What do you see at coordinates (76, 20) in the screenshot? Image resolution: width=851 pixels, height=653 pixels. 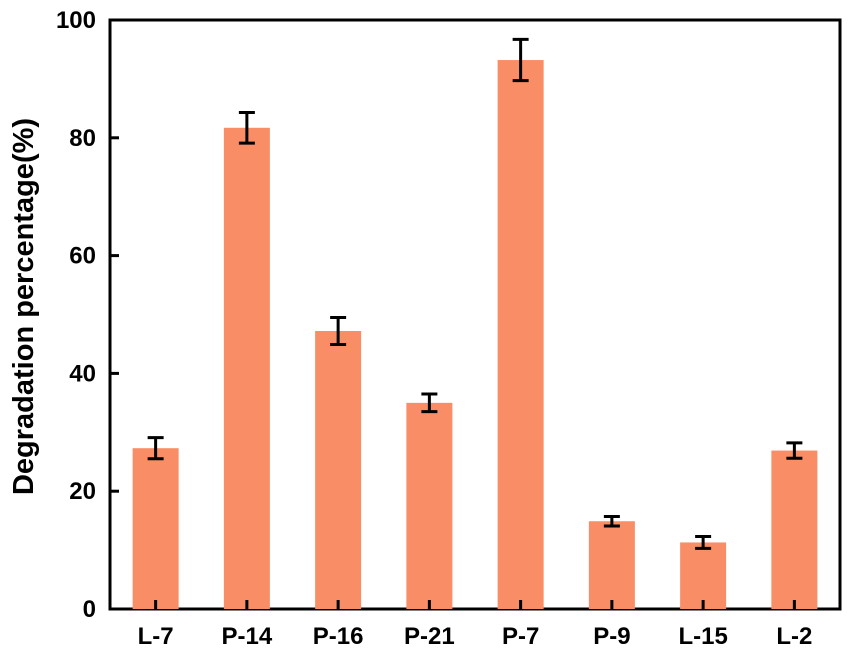 I see `y-tick-label: 100` at bounding box center [76, 20].